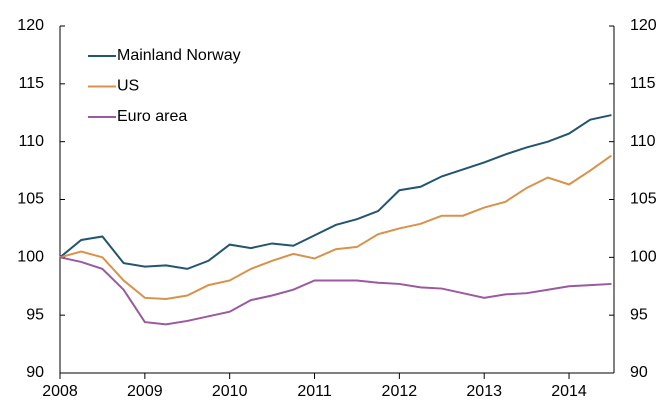 The height and width of the screenshot is (405, 665). Describe the element at coordinates (30, 199) in the screenshot. I see `y-tick-label: 105` at that location.